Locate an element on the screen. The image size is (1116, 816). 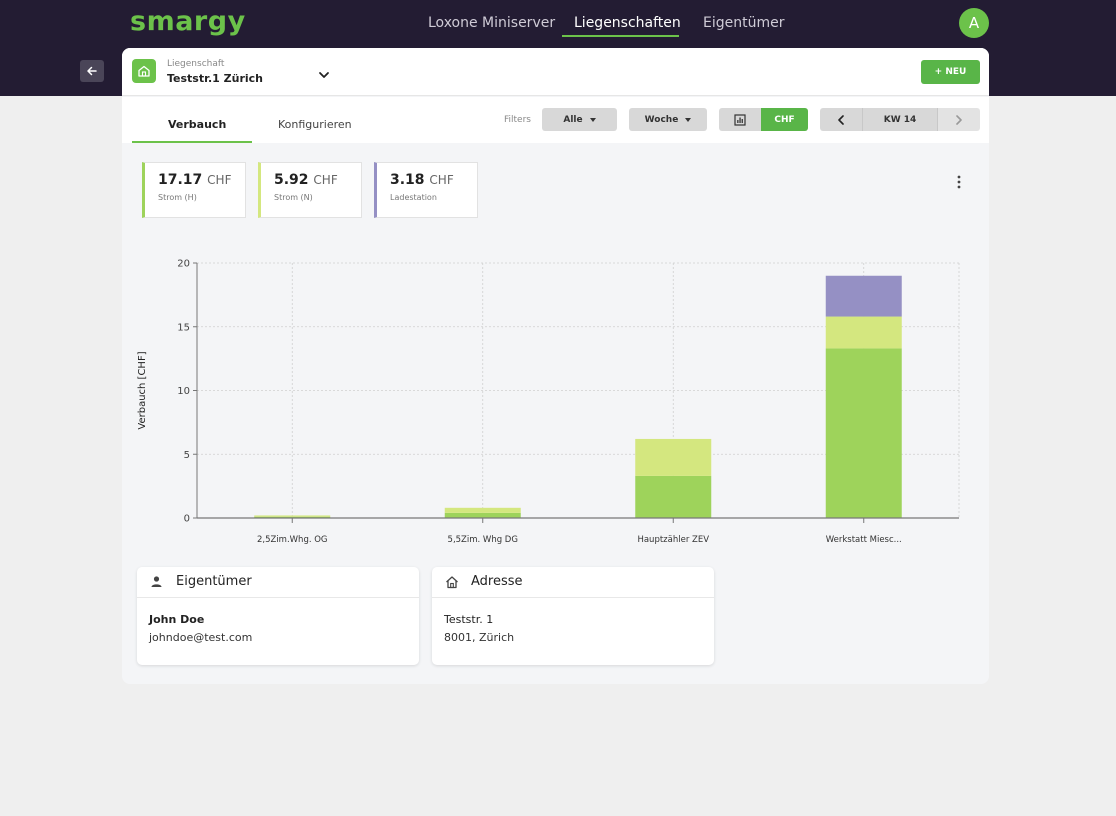
person-icon is located at coordinates (156, 581).